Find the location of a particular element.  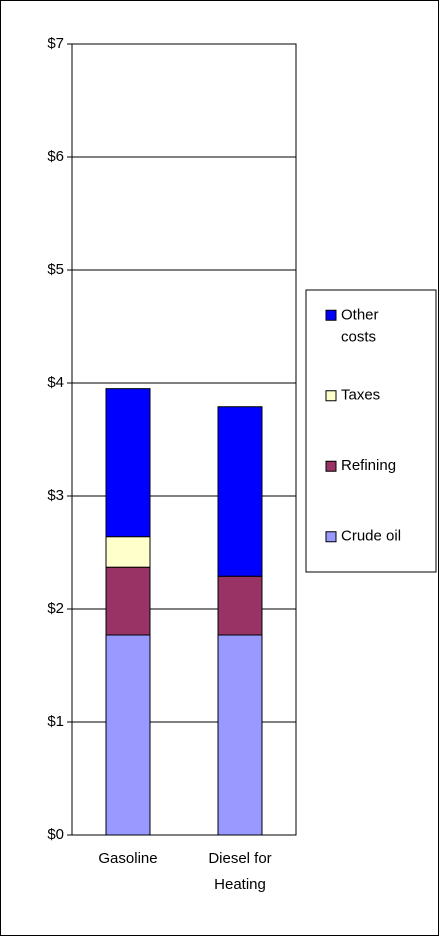

legend-label: Crude oil is located at coordinates (371, 536).